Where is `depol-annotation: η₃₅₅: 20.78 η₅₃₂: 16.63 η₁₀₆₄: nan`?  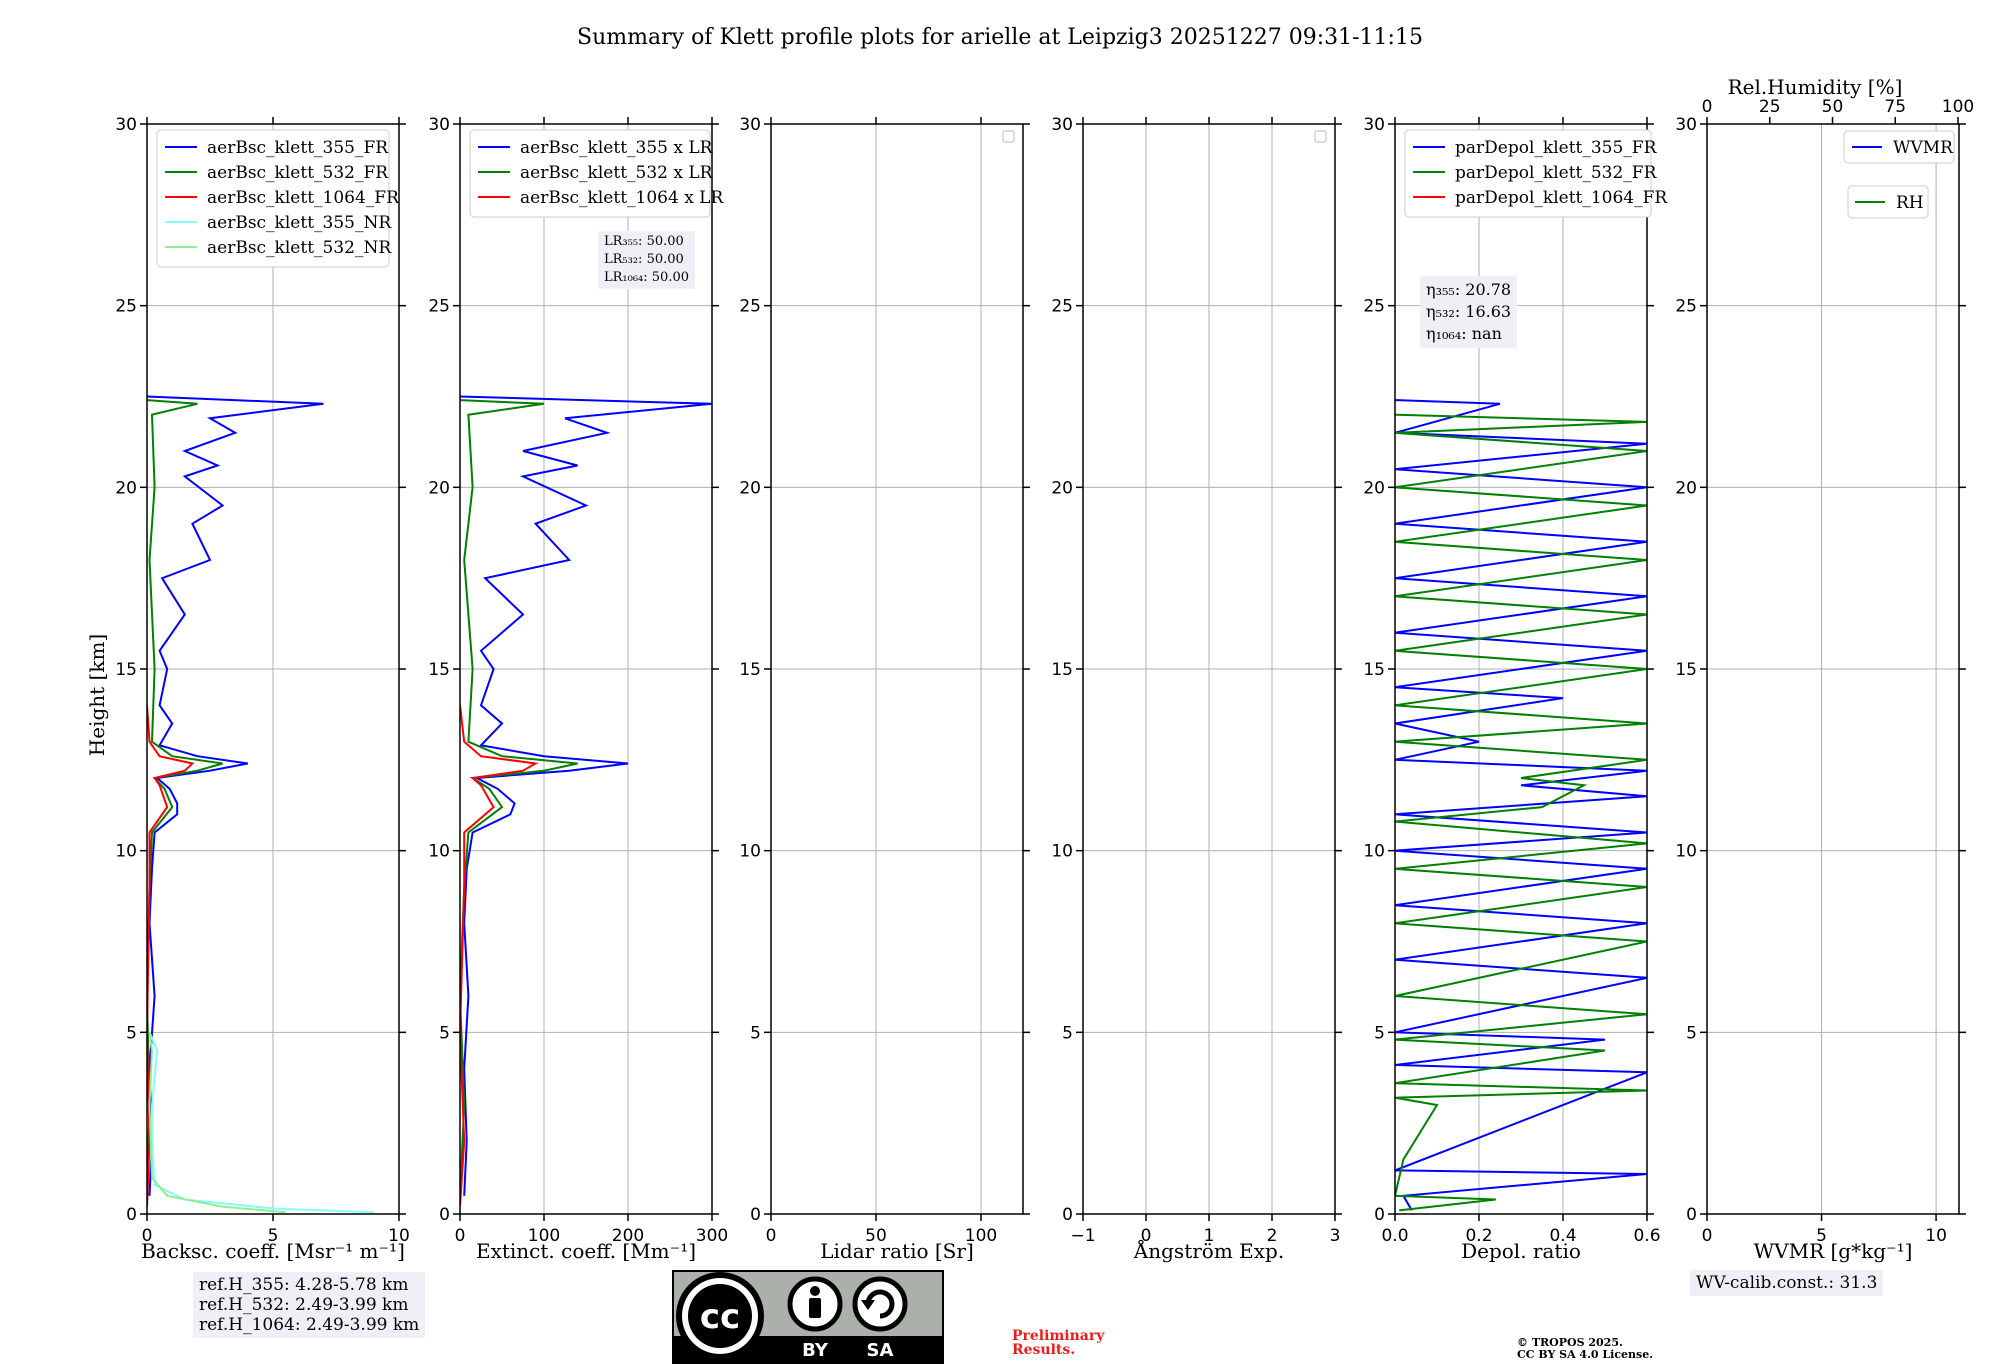
depol-annotation: η₃₅₅: 20.78 η₅₃₂: 16.63 η₁₀₆₄: nan is located at coordinates (1469, 312).